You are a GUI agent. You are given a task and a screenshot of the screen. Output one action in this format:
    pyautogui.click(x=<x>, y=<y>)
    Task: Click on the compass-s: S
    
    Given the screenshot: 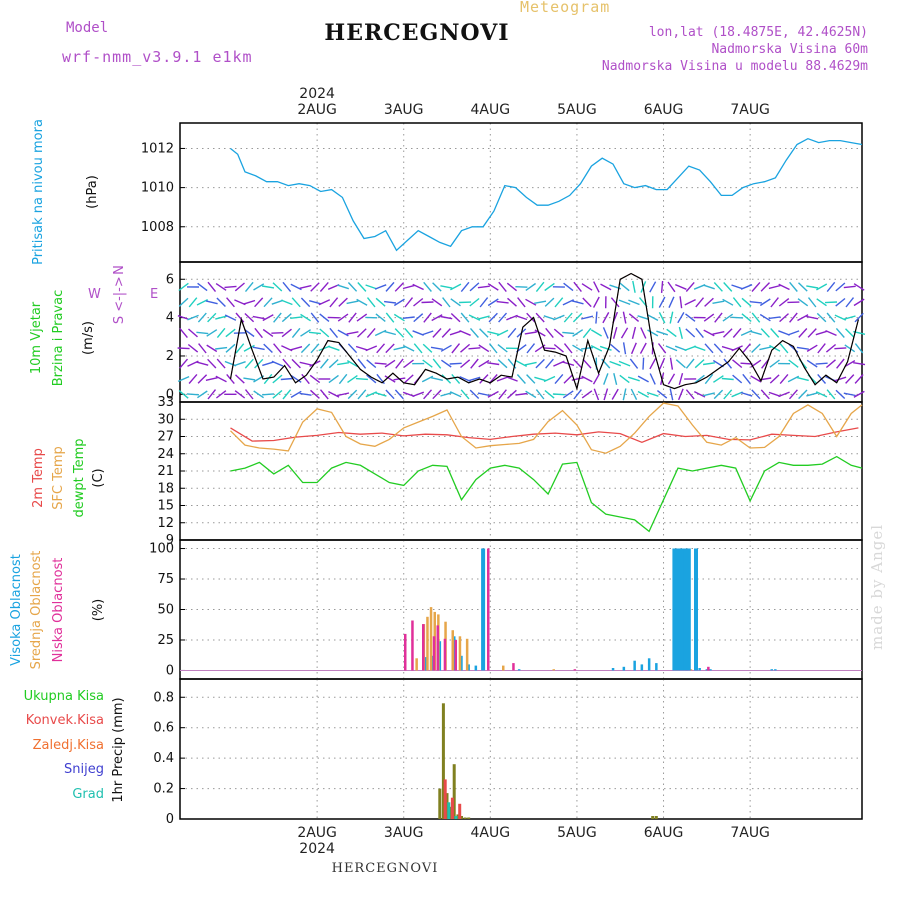 What is the action you would take?
    pyautogui.click(x=119, y=320)
    